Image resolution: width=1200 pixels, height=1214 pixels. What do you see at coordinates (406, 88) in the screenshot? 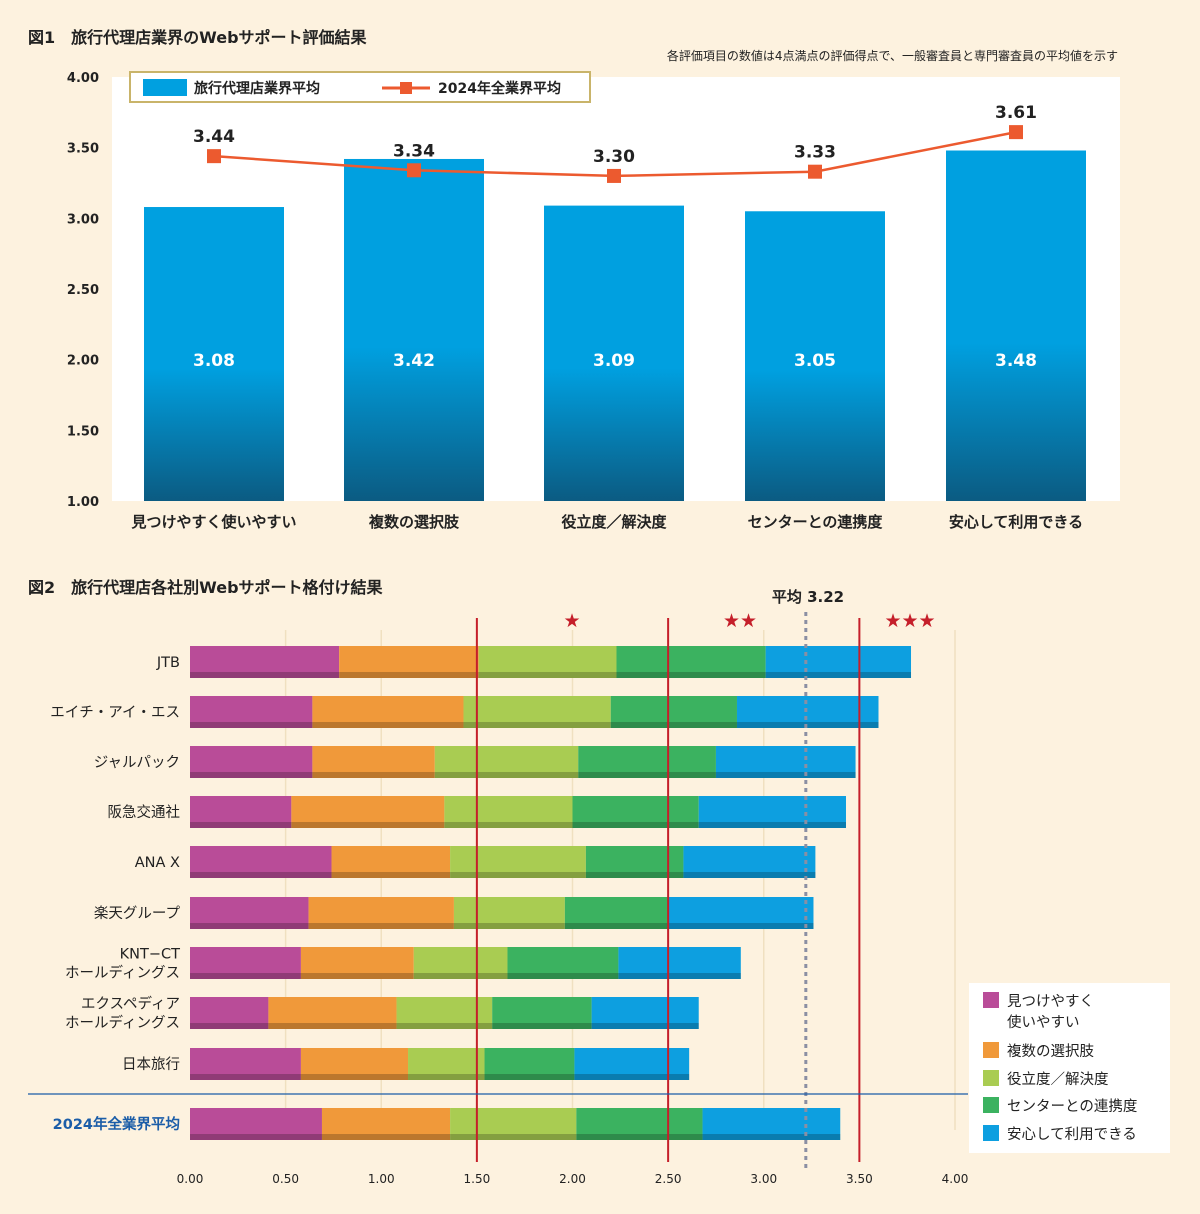
I see `legend-line-marker` at bounding box center [406, 88].